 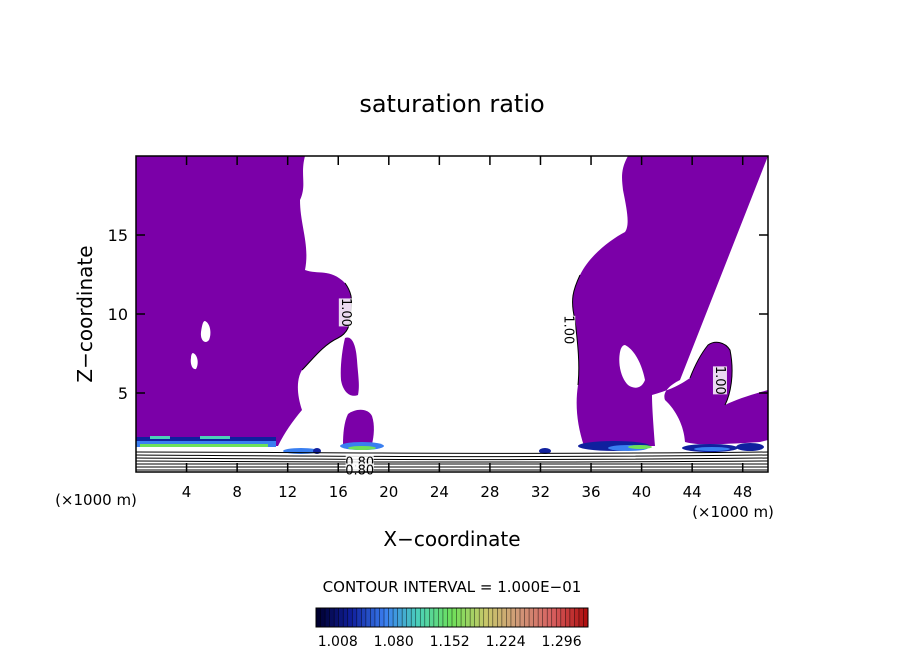 What do you see at coordinates (338, 492) in the screenshot?
I see `x-tick-label: 16` at bounding box center [338, 492].